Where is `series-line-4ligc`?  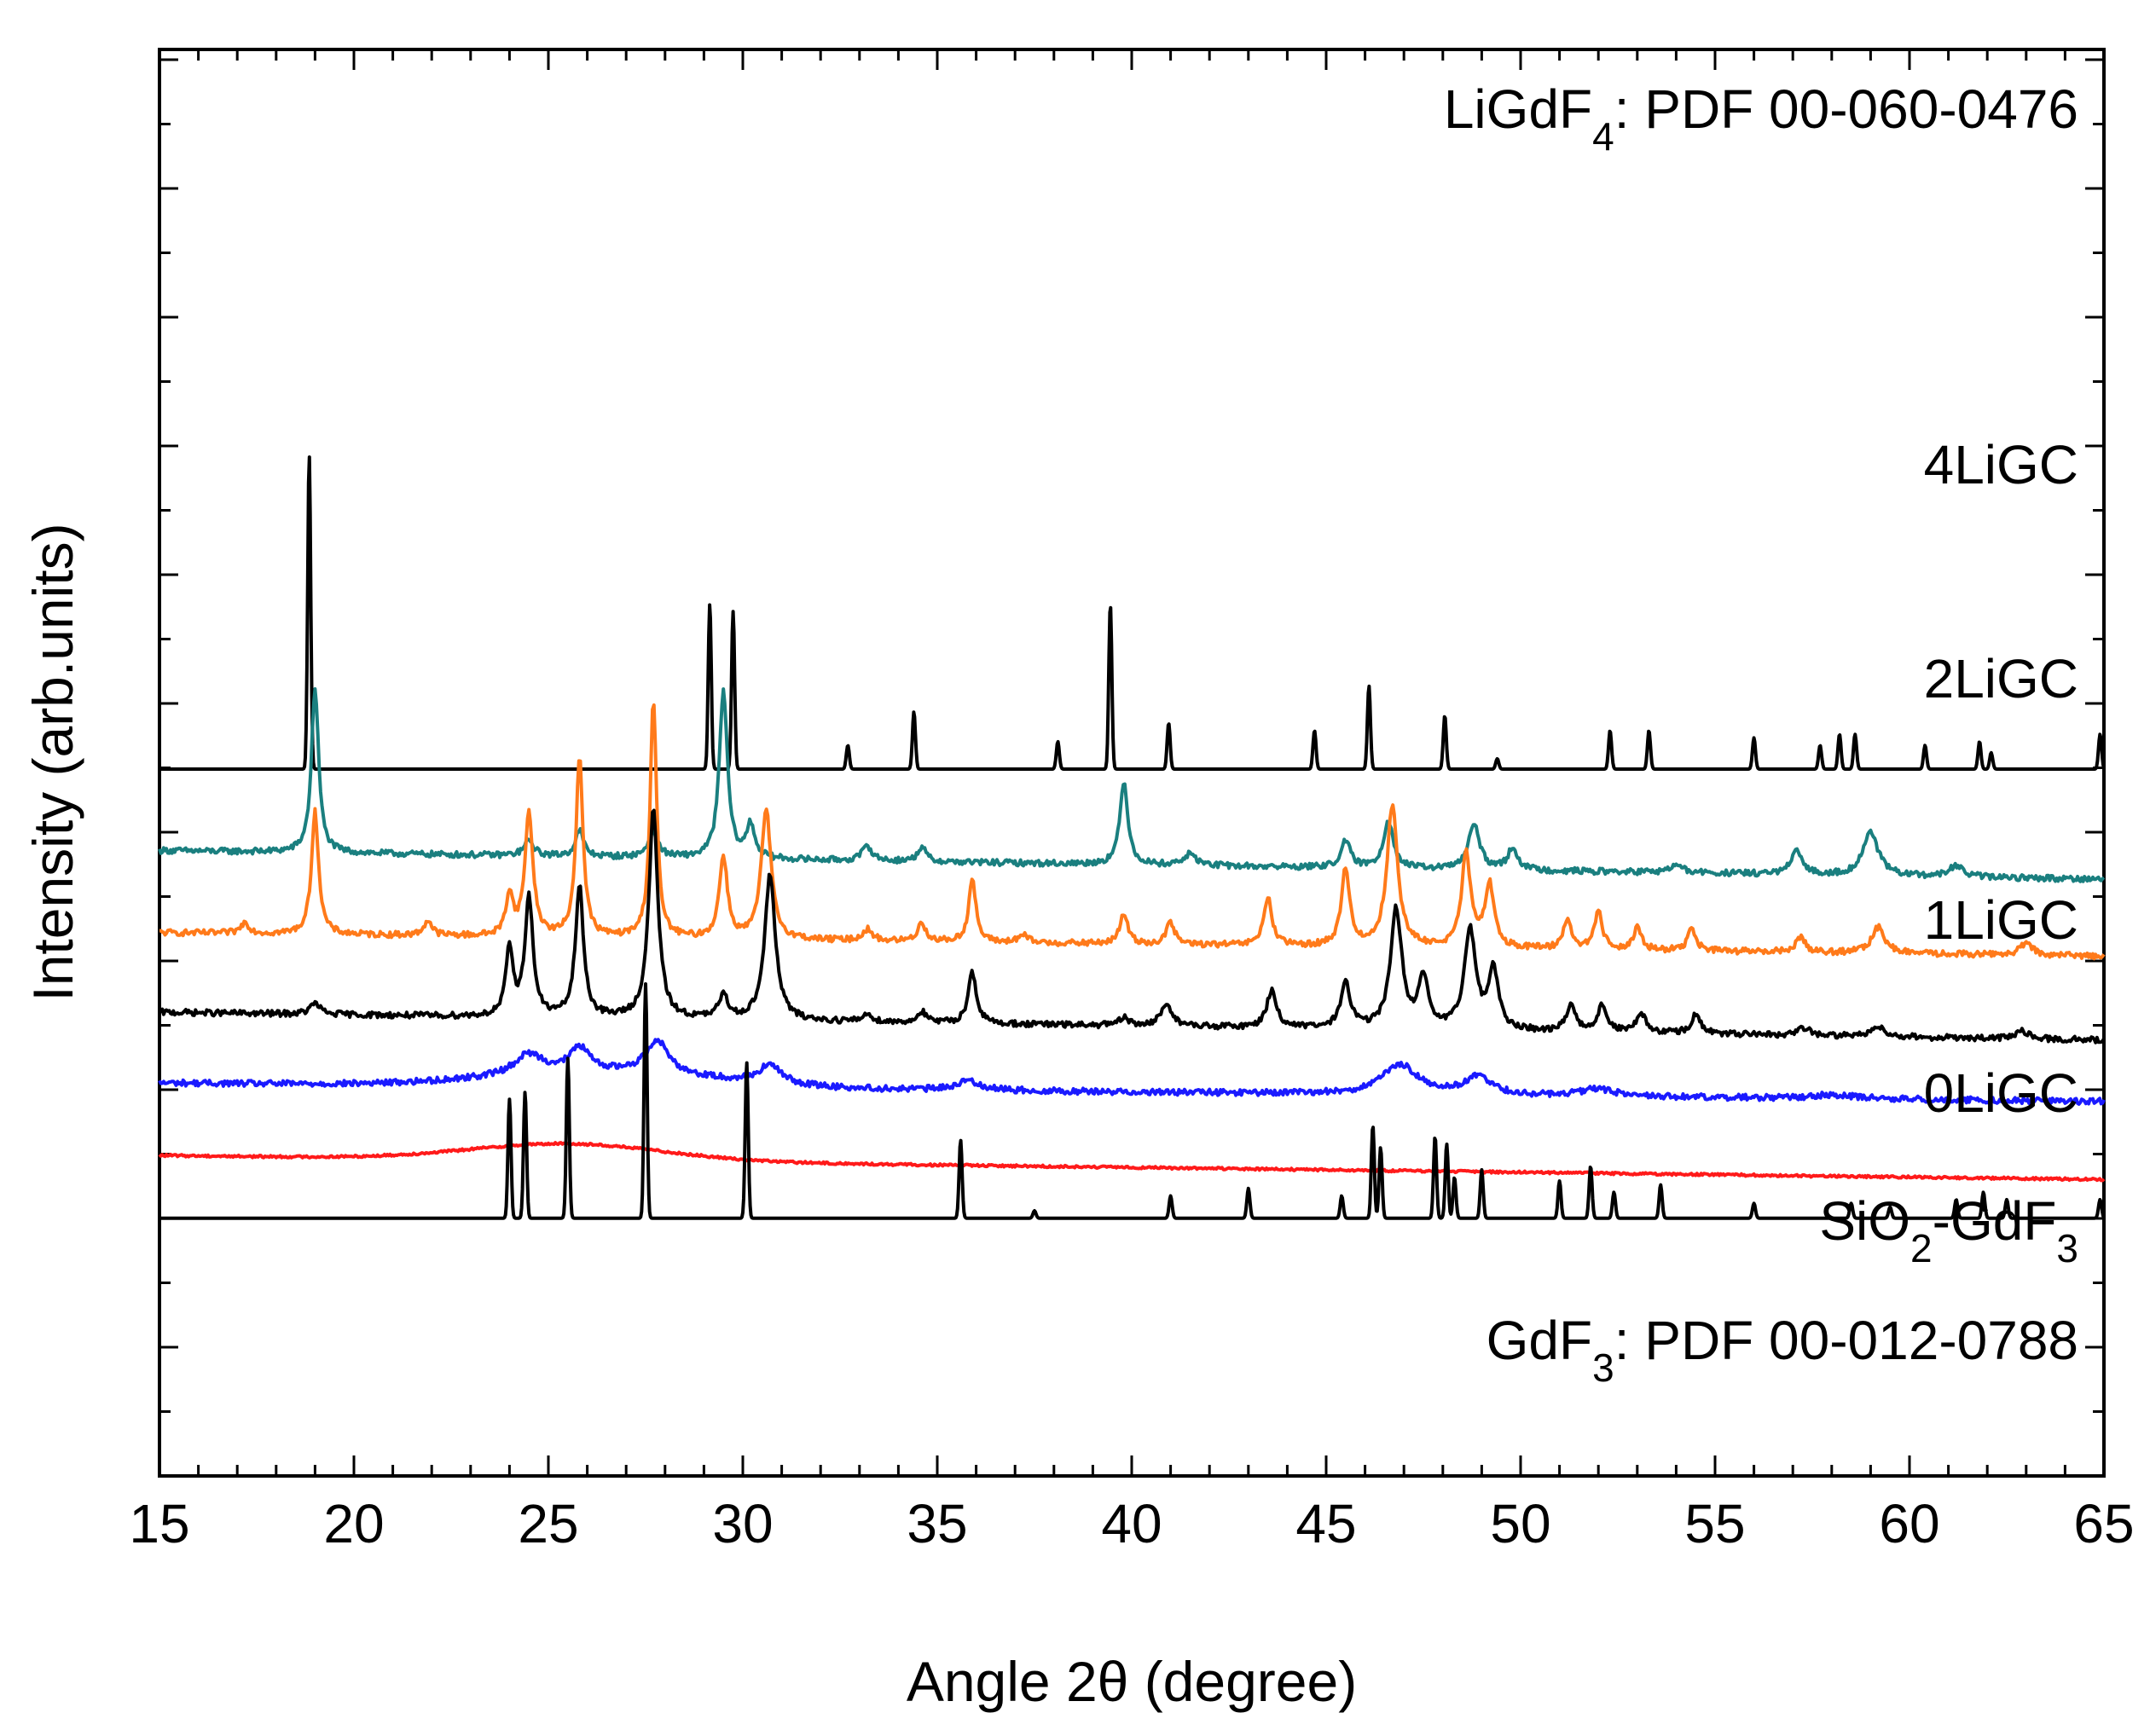 series-line-4ligc is located at coordinates (1132, 785).